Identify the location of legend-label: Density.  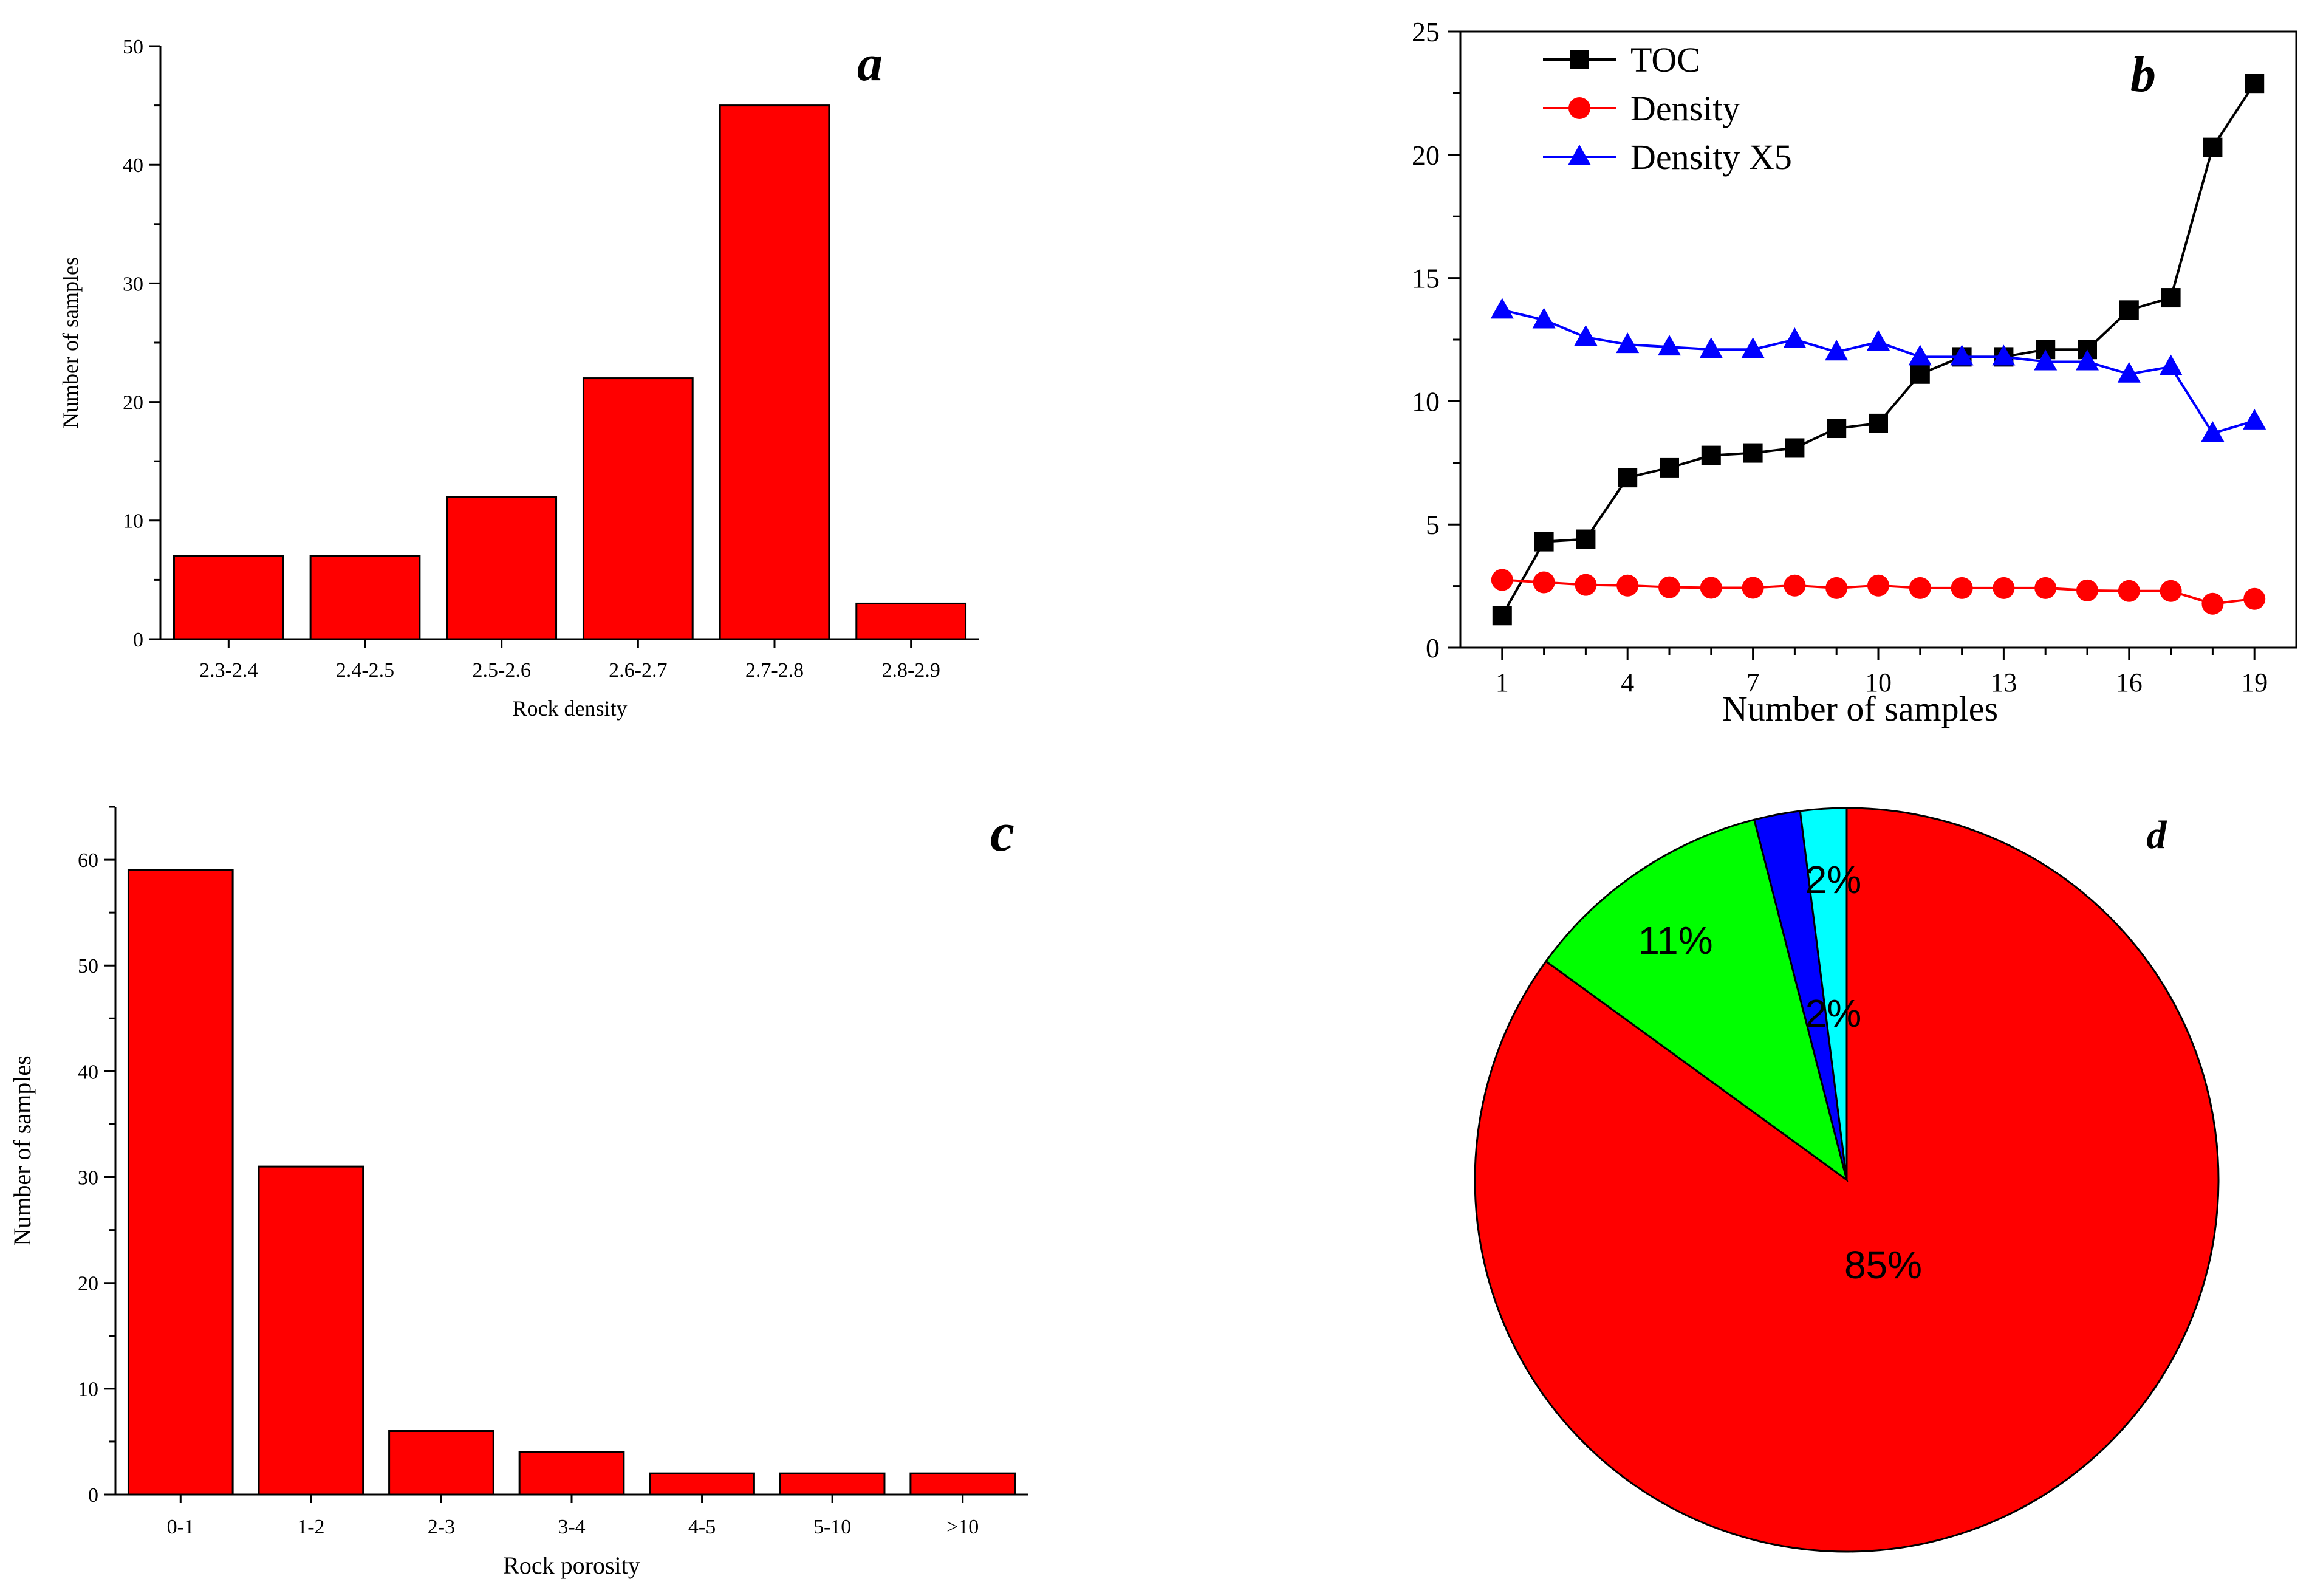
(1685, 108).